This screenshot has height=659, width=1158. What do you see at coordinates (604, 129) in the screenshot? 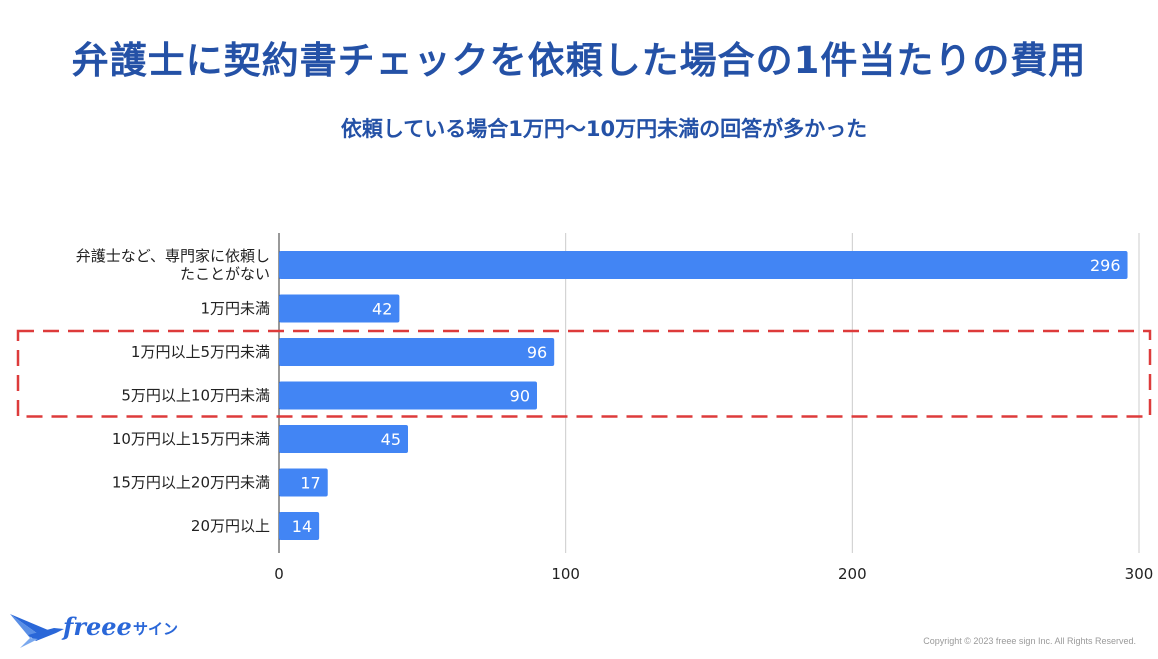
I see `page-subtitle: 依頼している場合1万円〜10万円未満の回答が多かった` at bounding box center [604, 129].